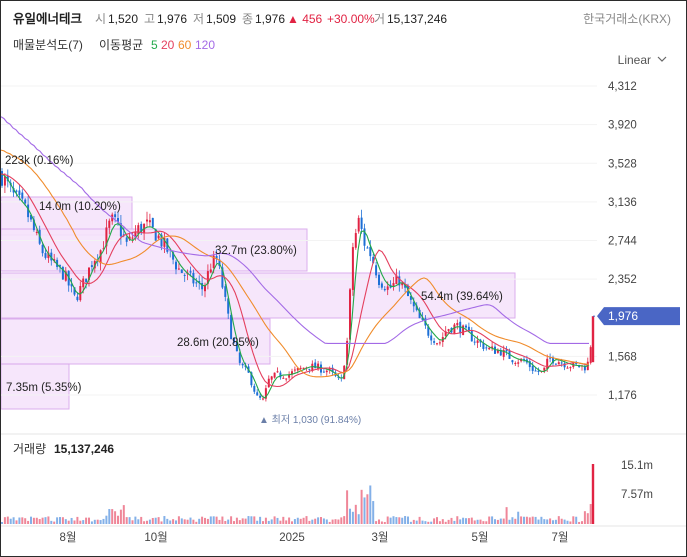  Describe the element at coordinates (48, 45) in the screenshot. I see `volume-profile-label: 매물분석도(7)` at that location.